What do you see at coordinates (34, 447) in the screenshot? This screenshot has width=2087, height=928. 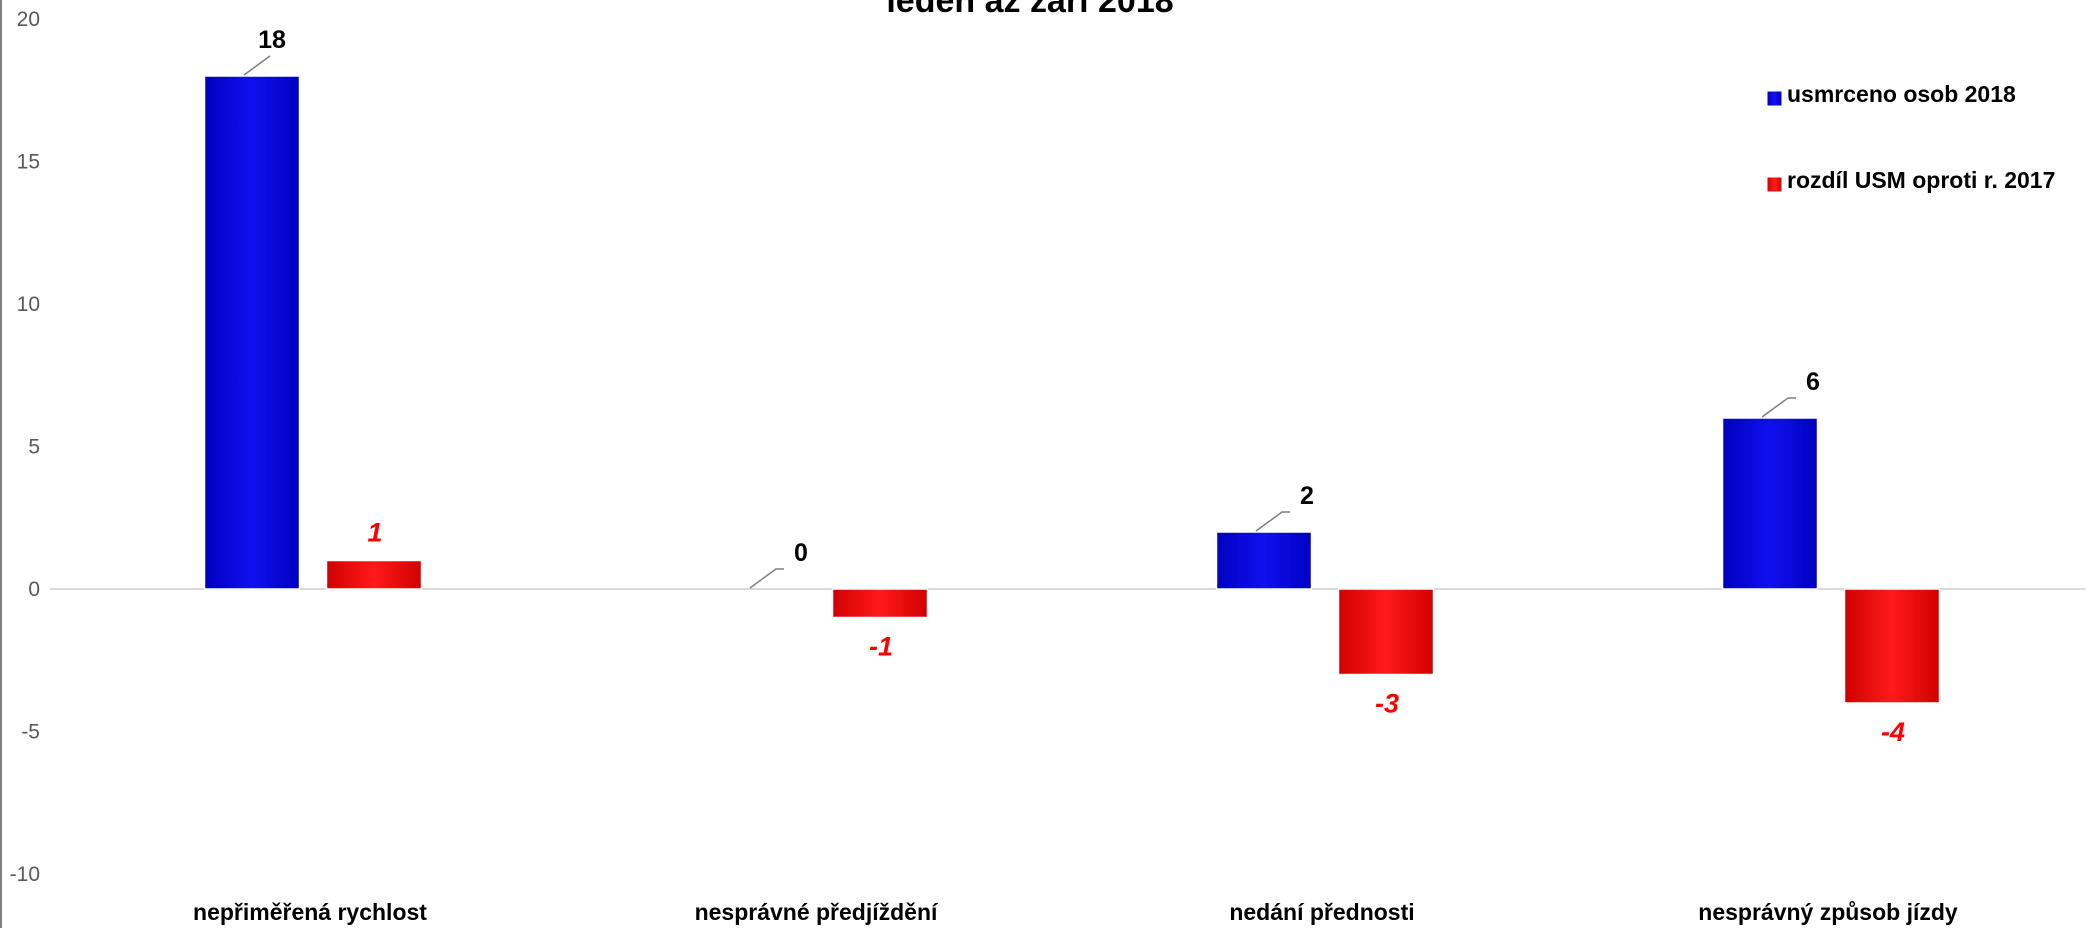 I see `y-tick-label: 5` at bounding box center [34, 447].